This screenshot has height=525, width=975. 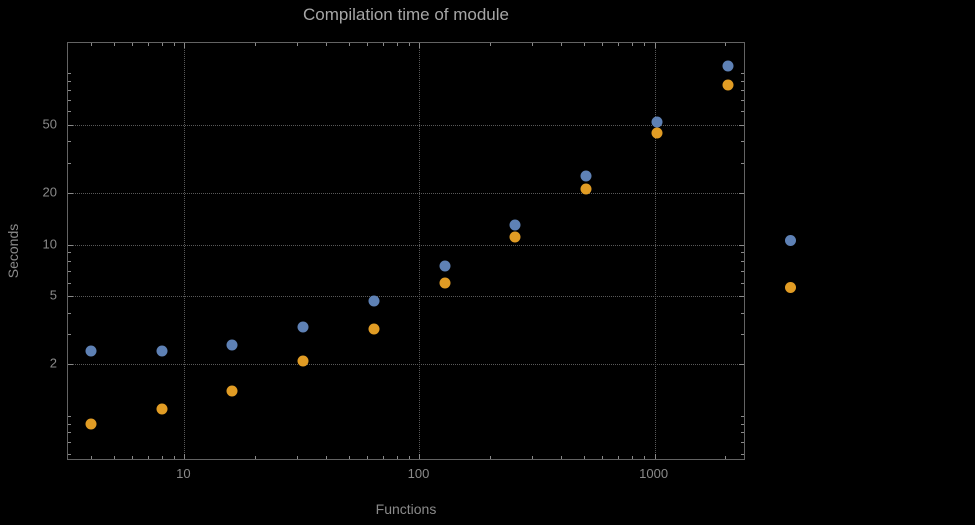 What do you see at coordinates (374, 301) in the screenshot?
I see `data-point-blue-x64` at bounding box center [374, 301].